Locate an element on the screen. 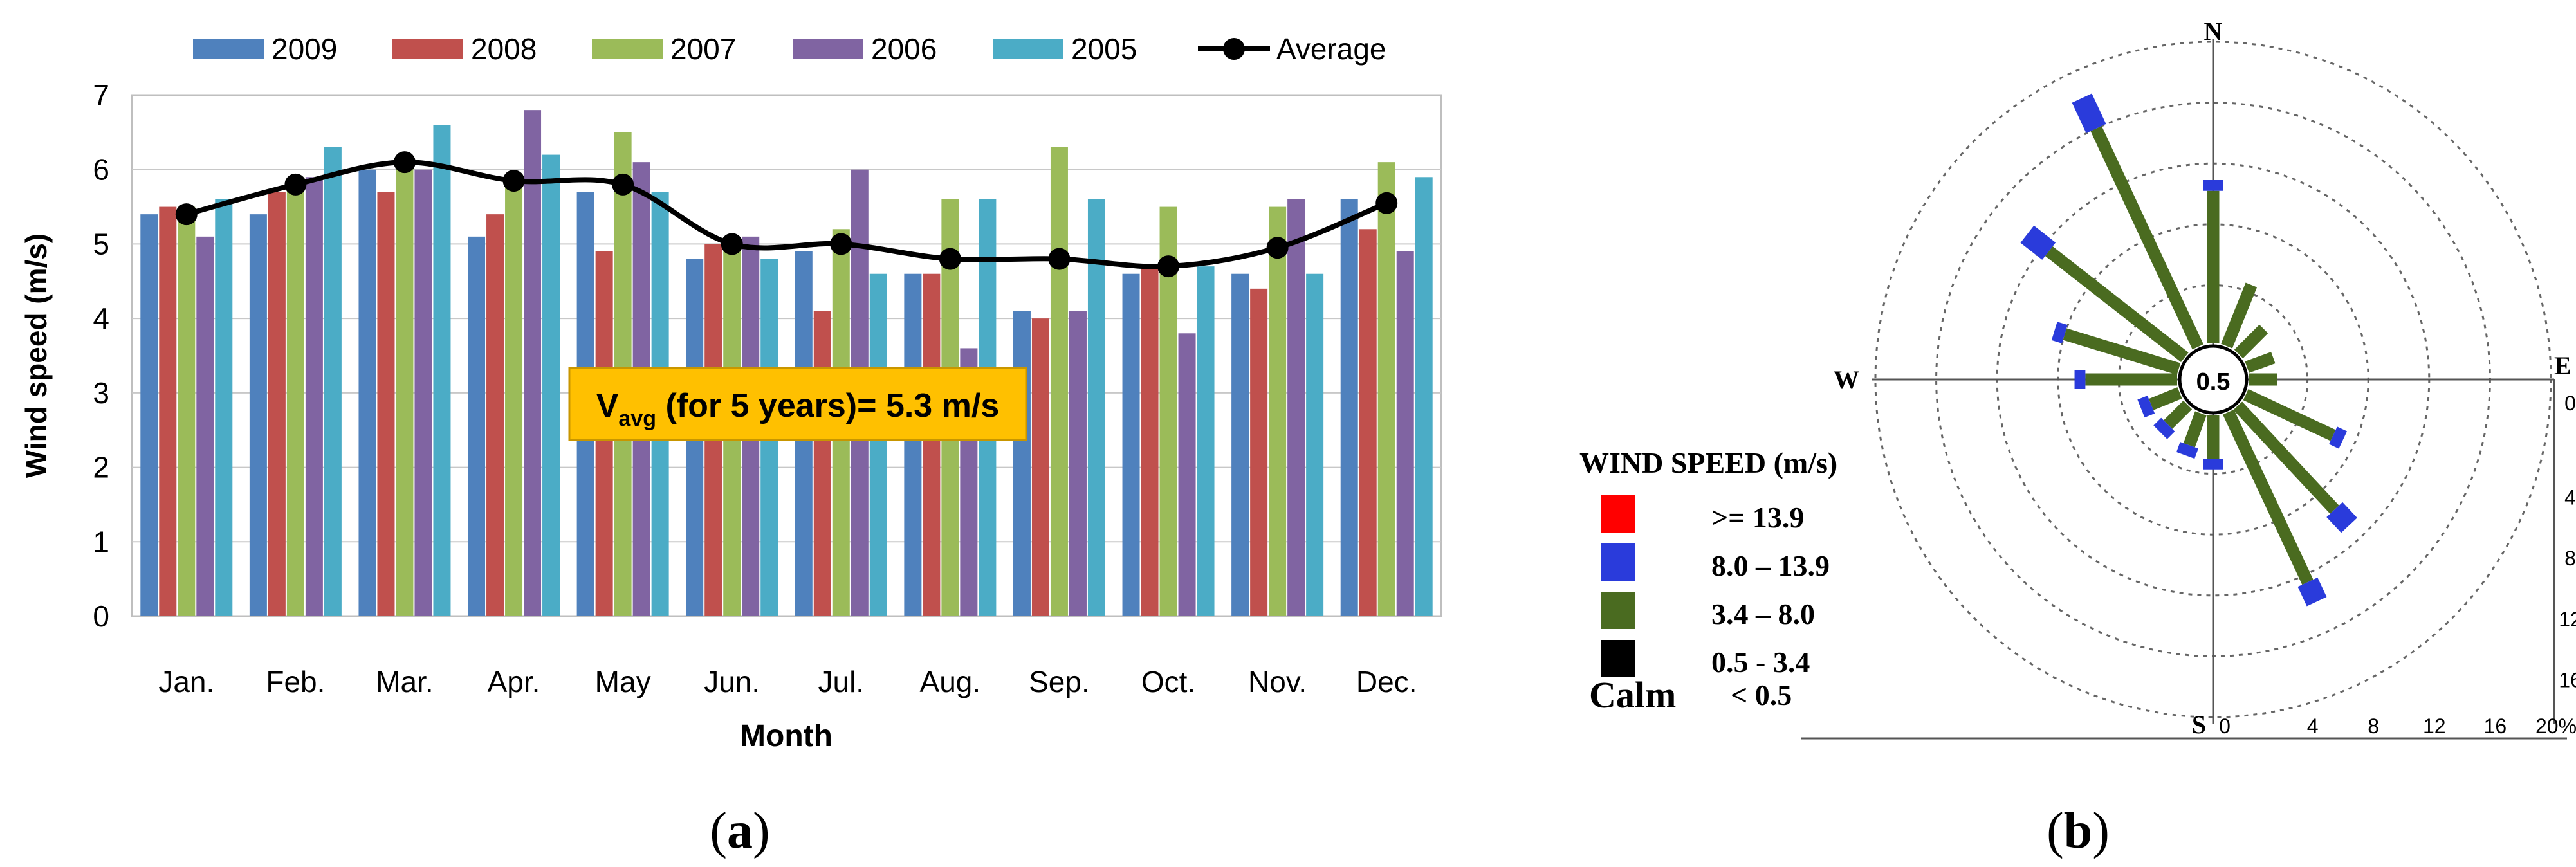 This screenshot has height=867, width=2576. average-annotation: Vavg (for 5 years)= 5.3 m/s is located at coordinates (797, 404).